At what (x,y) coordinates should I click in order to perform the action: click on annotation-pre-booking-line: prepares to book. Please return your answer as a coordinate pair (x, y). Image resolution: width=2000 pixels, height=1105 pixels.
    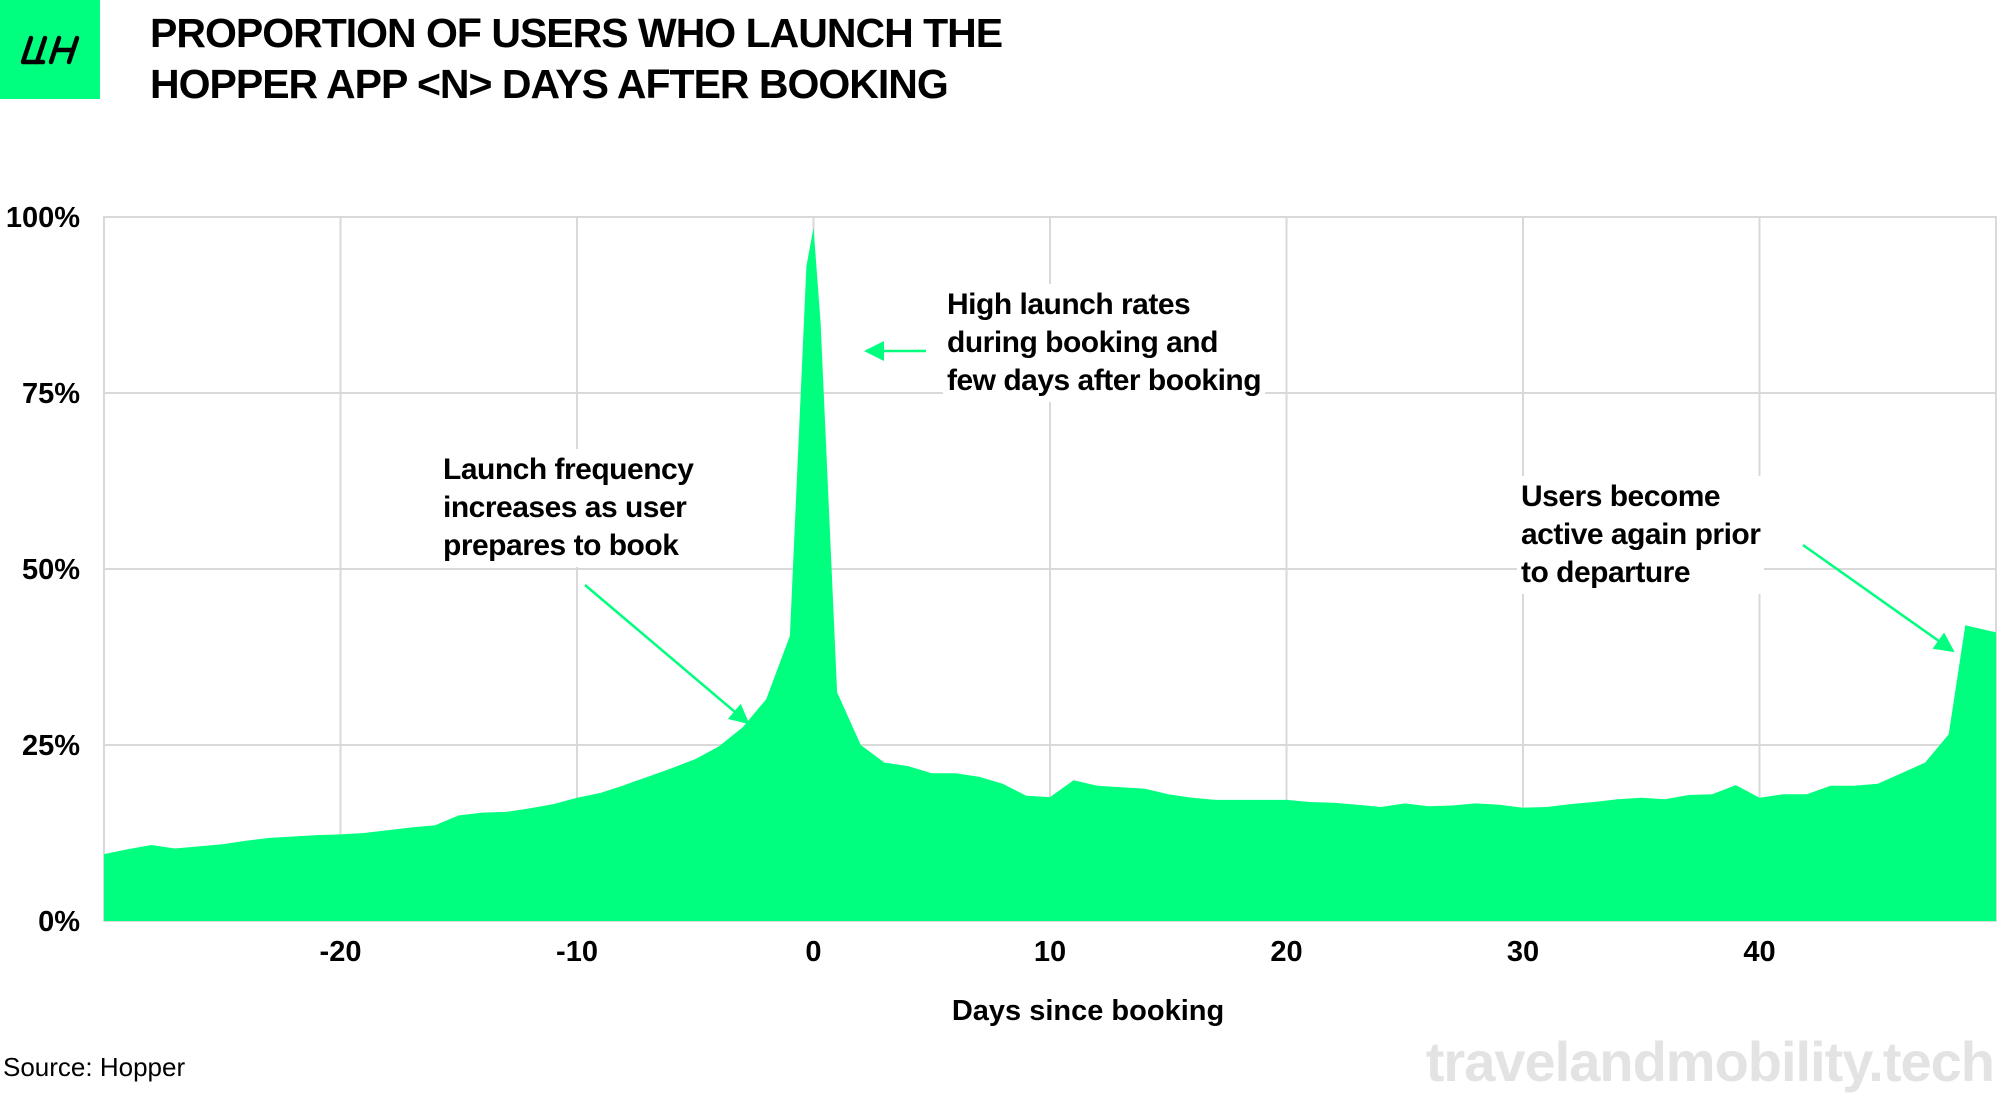
    Looking at the image, I should click on (561, 545).